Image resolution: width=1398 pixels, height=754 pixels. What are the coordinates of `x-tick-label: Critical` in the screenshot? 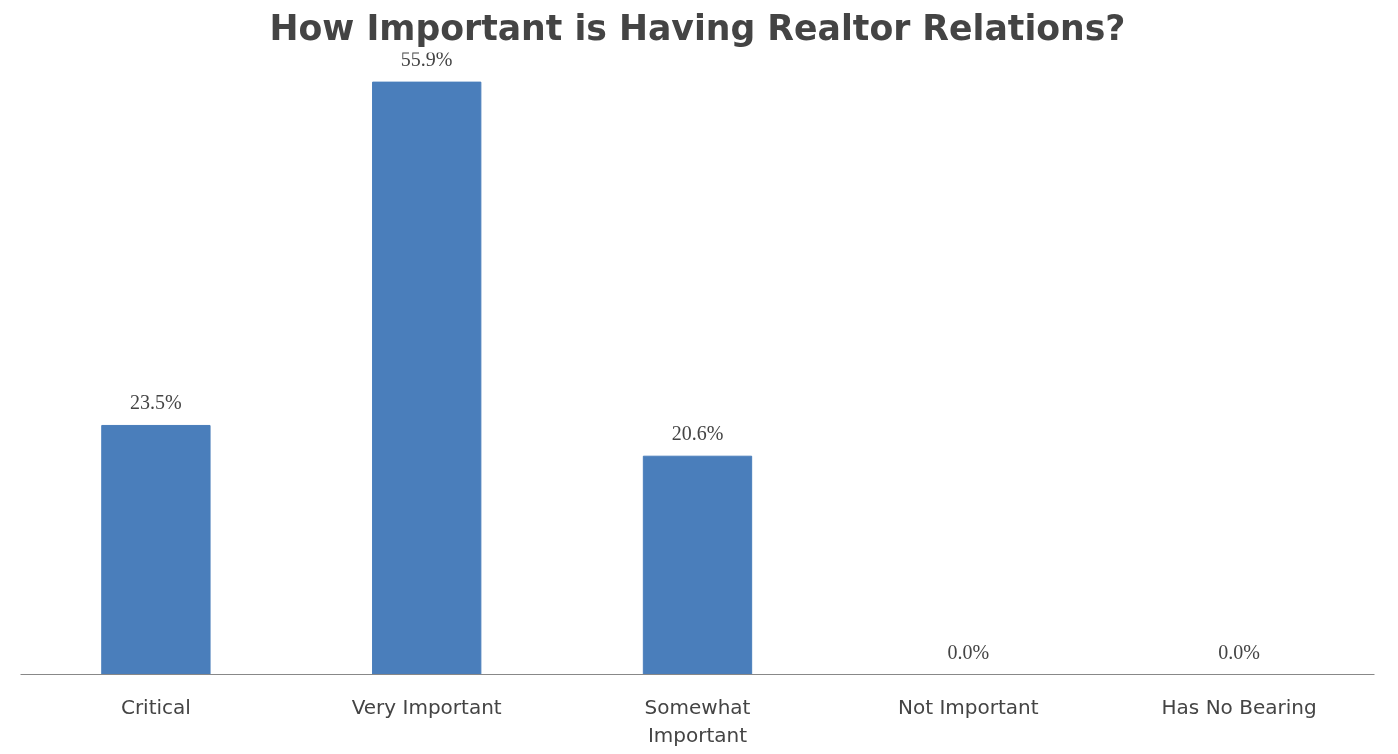 It's located at (155, 706).